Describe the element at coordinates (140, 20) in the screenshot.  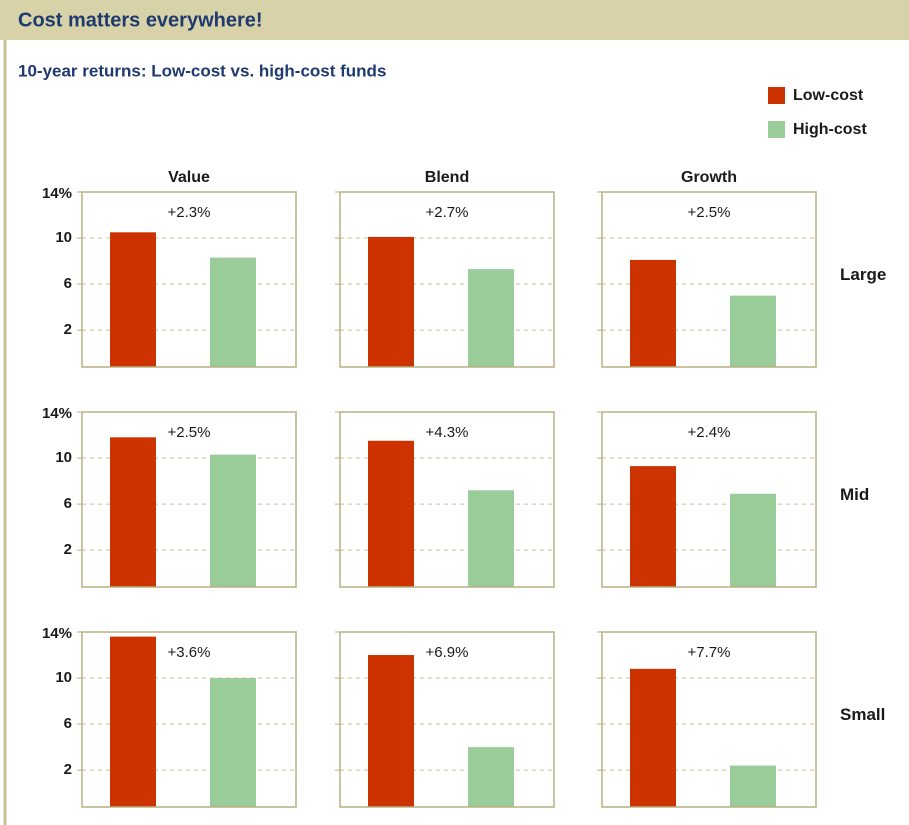
I see `chart-title: Cost matters everywhere!` at that location.